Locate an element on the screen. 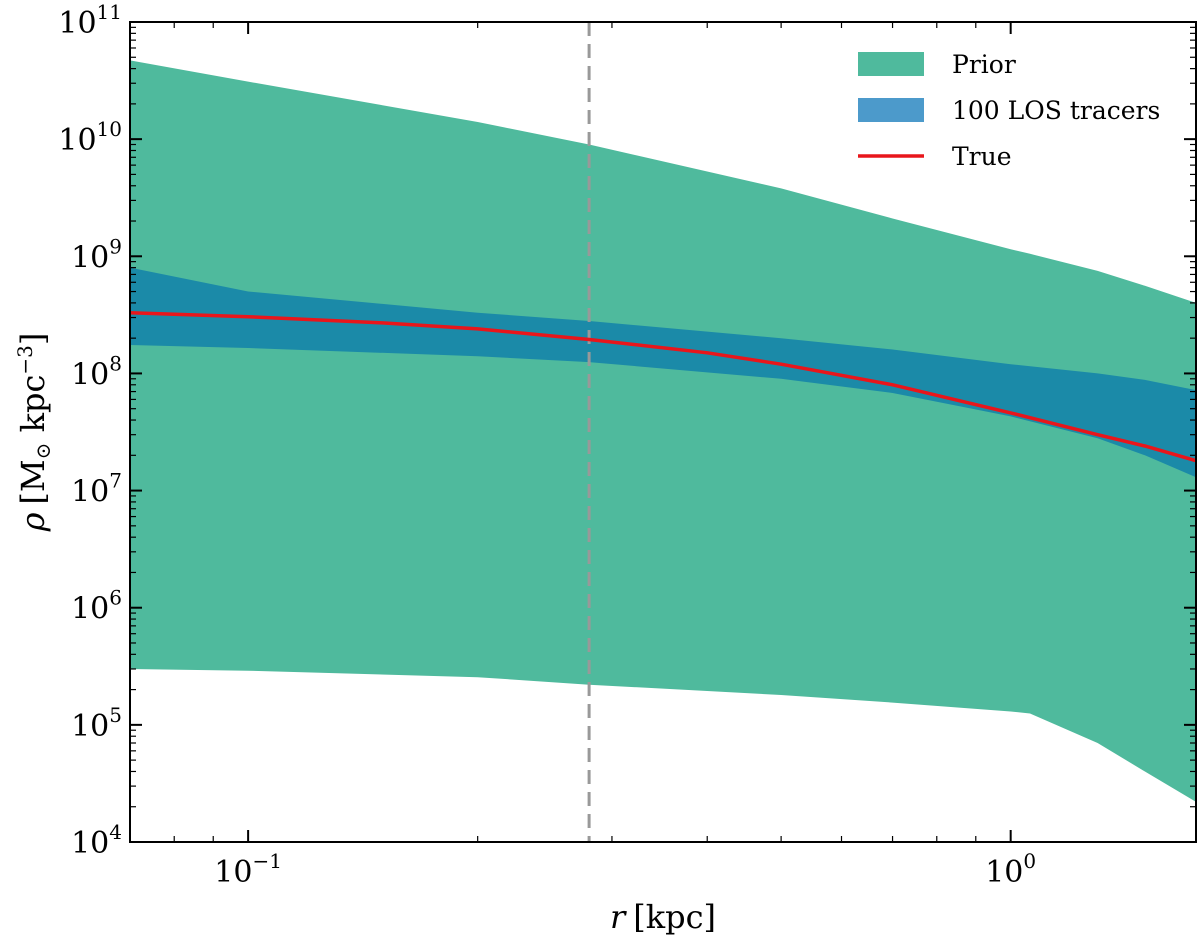 The width and height of the screenshot is (1200, 942). y-axis-label: ρ [M⊙ kpc−3] is located at coordinates (34, 433).